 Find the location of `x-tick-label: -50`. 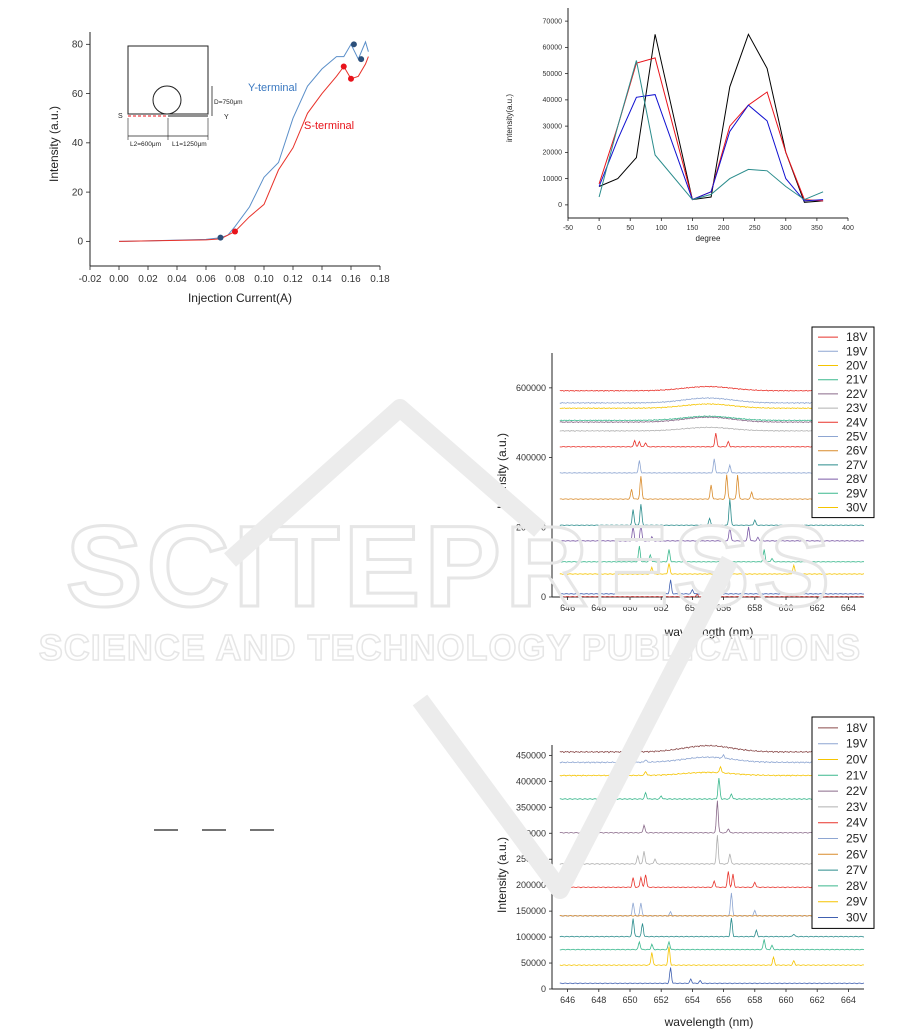

x-tick-label: -50 is located at coordinates (568, 228).